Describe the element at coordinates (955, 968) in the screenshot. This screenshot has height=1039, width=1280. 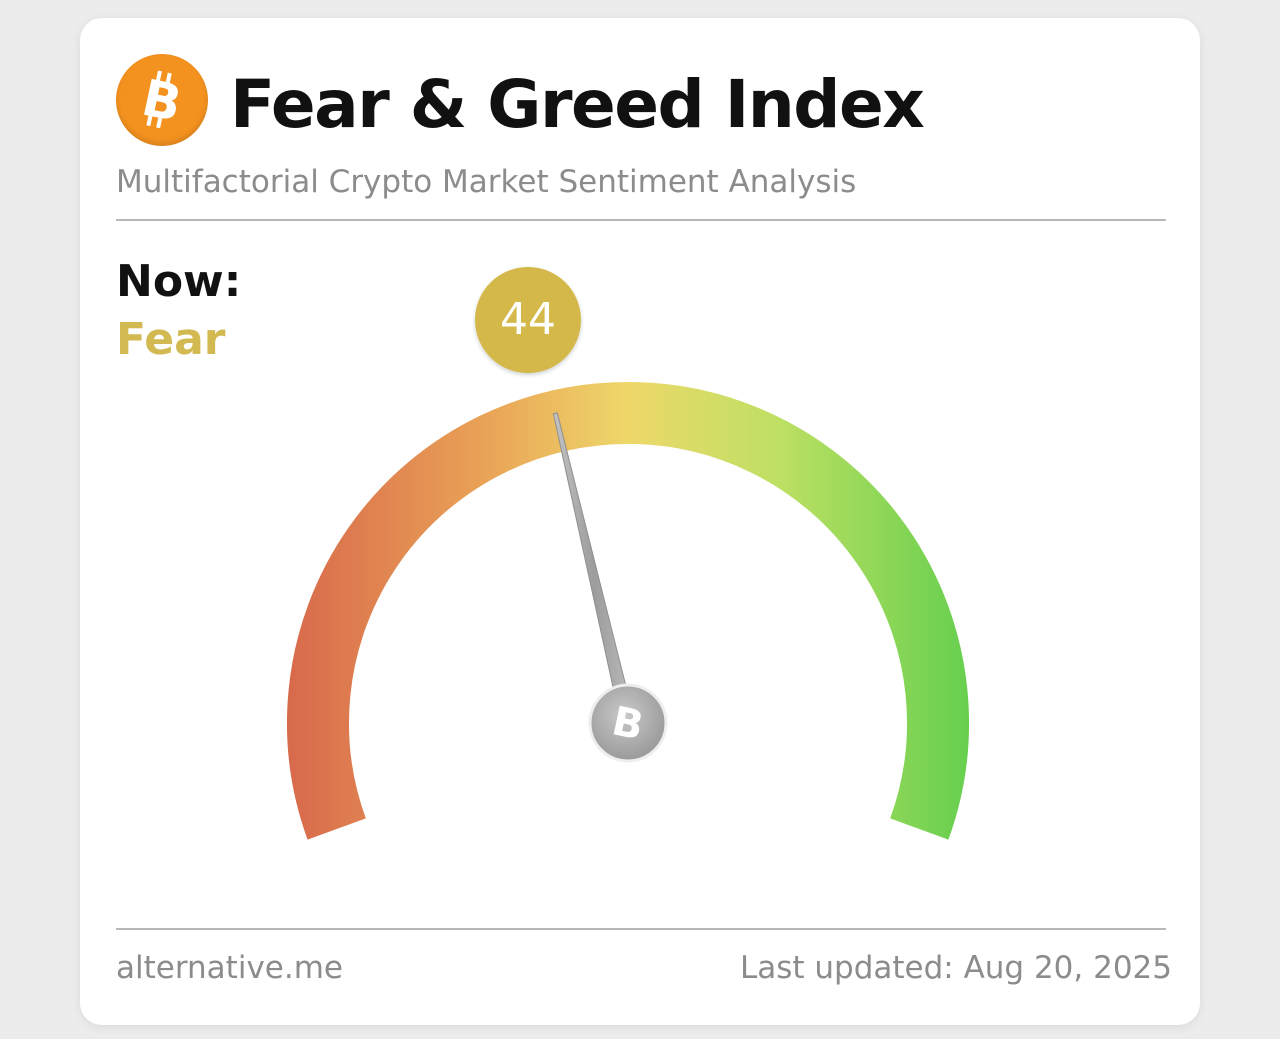
I see `last-updated: Last updated: Aug 20, 2025` at that location.